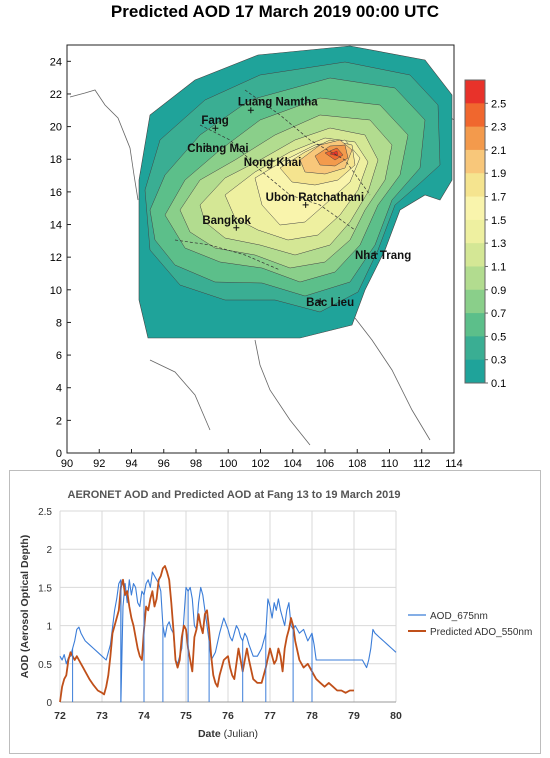 The image size is (550, 758). Describe the element at coordinates (99, 464) in the screenshot. I see `map-x-tick-label: 92` at that location.